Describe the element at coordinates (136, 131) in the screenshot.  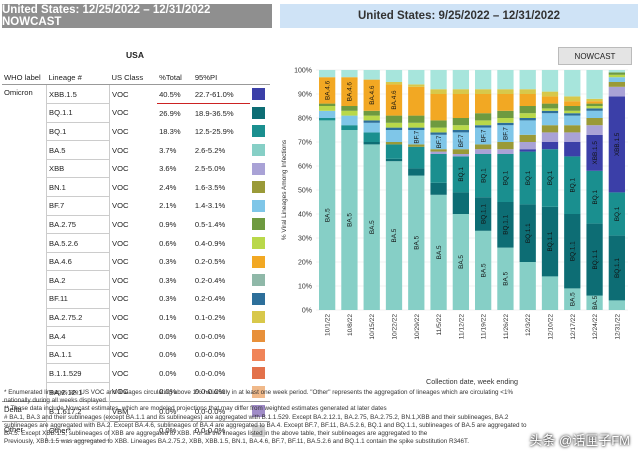
I see `table-row: BQ.1 VOC 18.3% 12.5-25.9%` at that location.